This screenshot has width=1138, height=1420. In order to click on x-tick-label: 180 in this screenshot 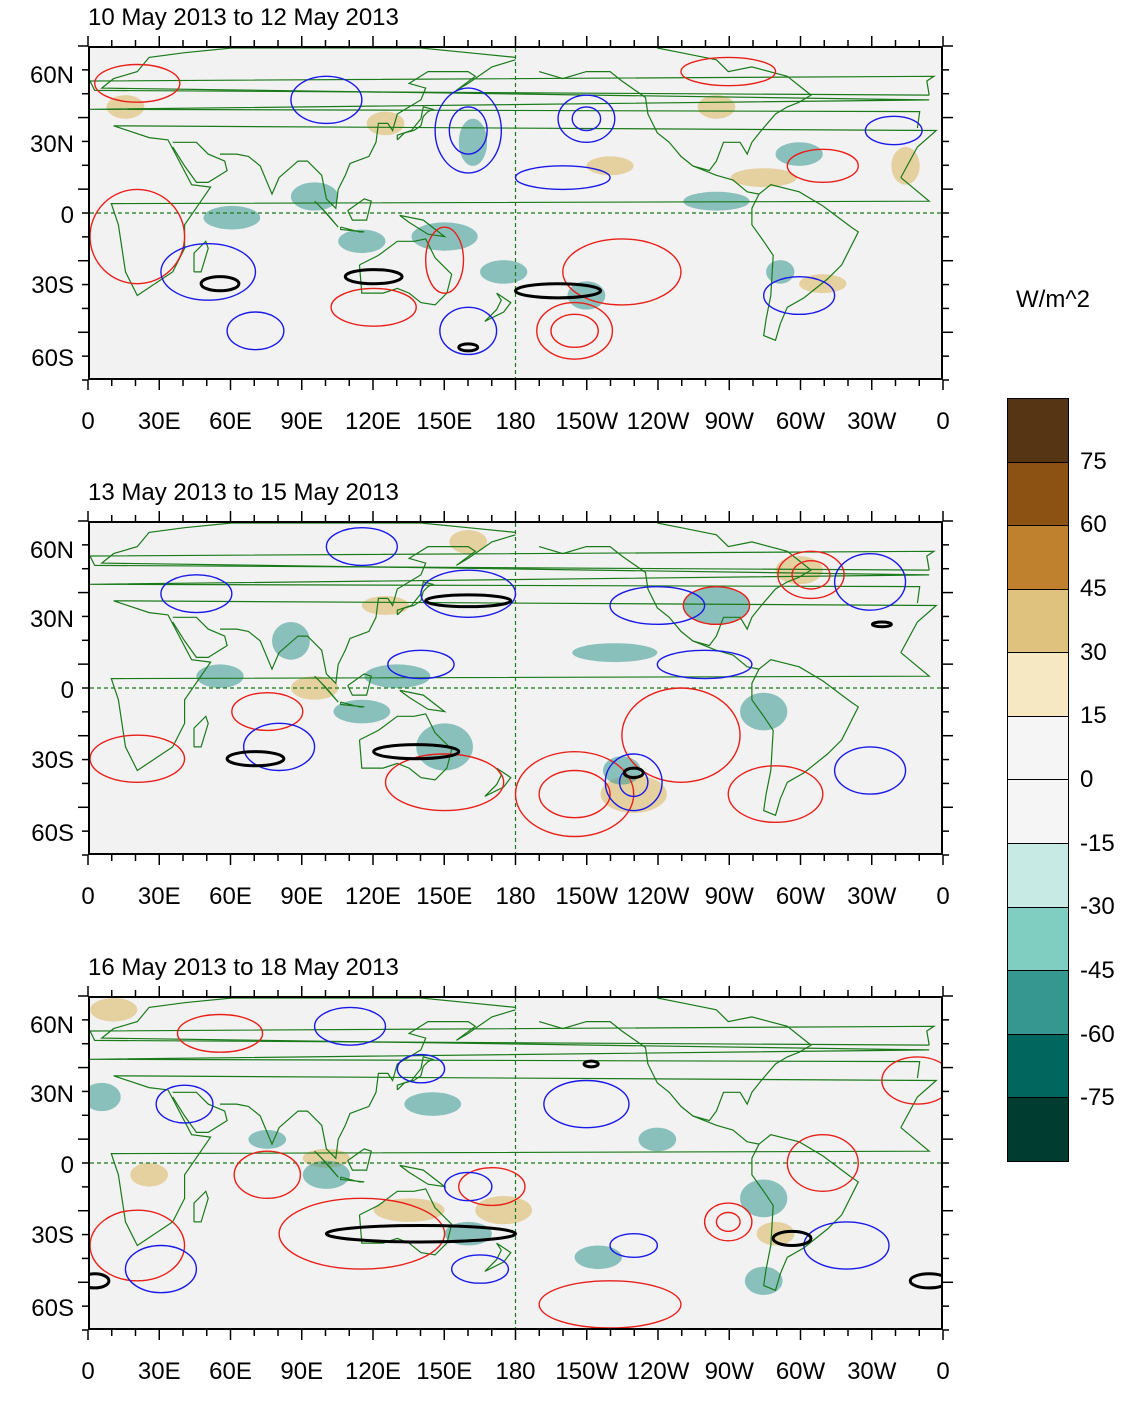, I will do `click(515, 896)`.